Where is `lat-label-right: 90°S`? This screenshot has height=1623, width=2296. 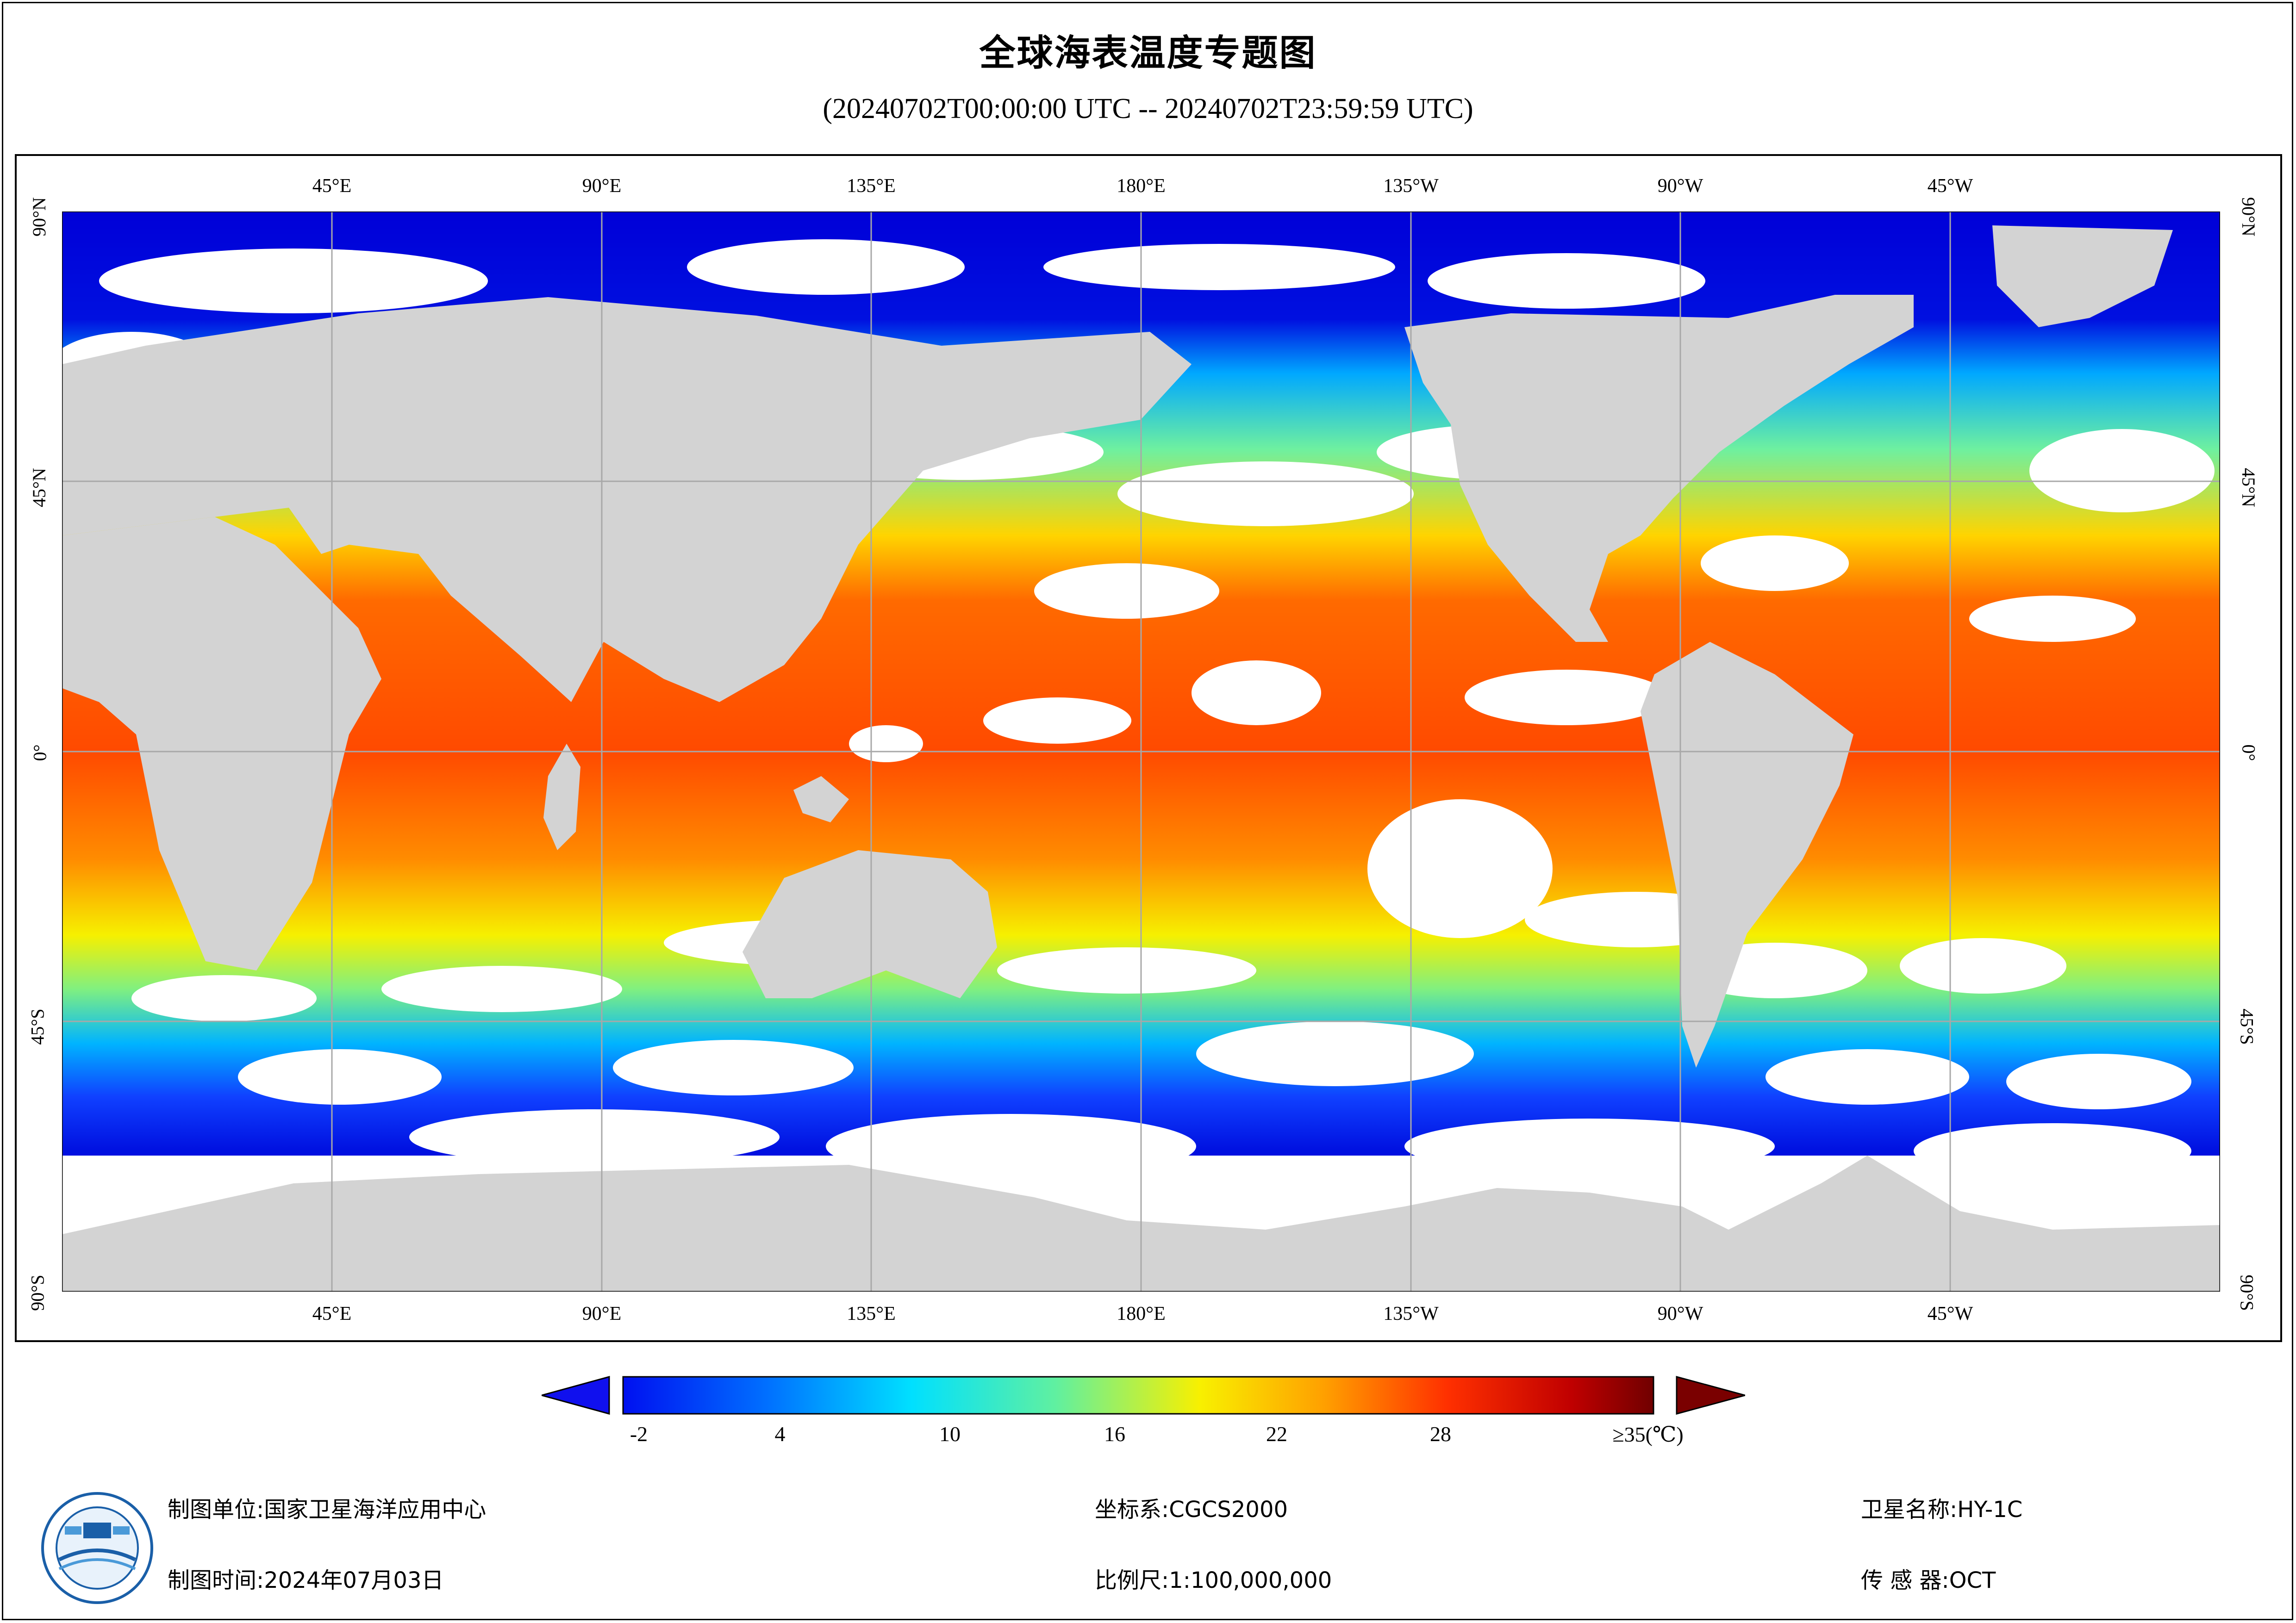 lat-label-right: 90°S is located at coordinates (2247, 1293).